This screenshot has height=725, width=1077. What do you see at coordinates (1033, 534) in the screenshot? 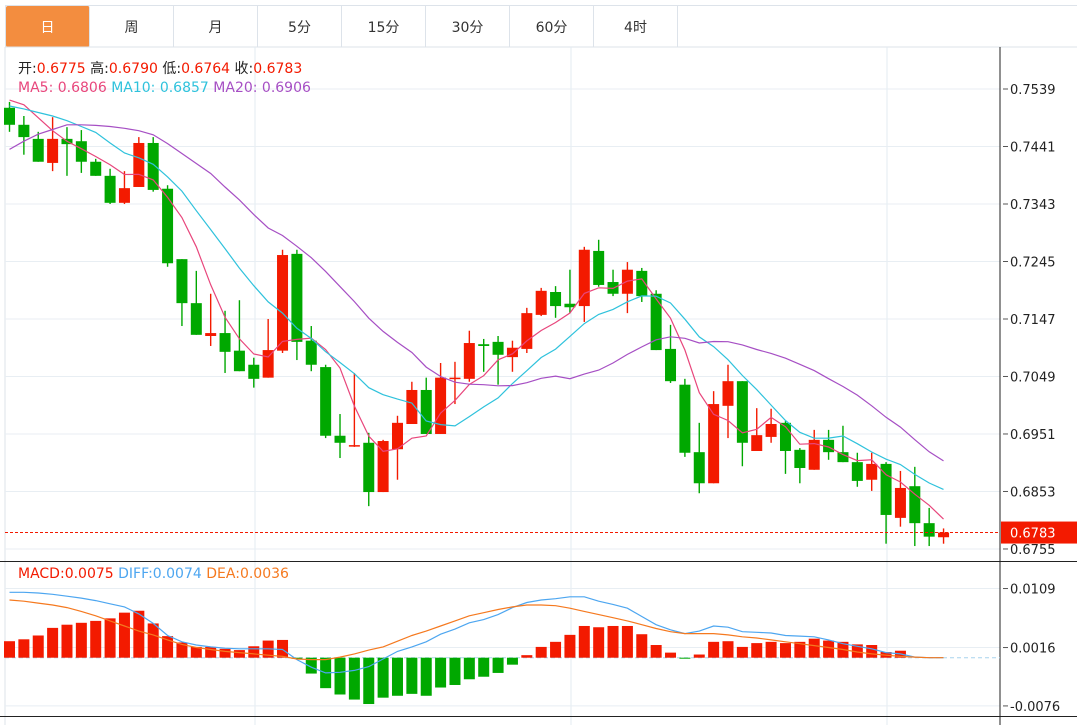
I see `last-price-label: 0.6783` at bounding box center [1033, 534].